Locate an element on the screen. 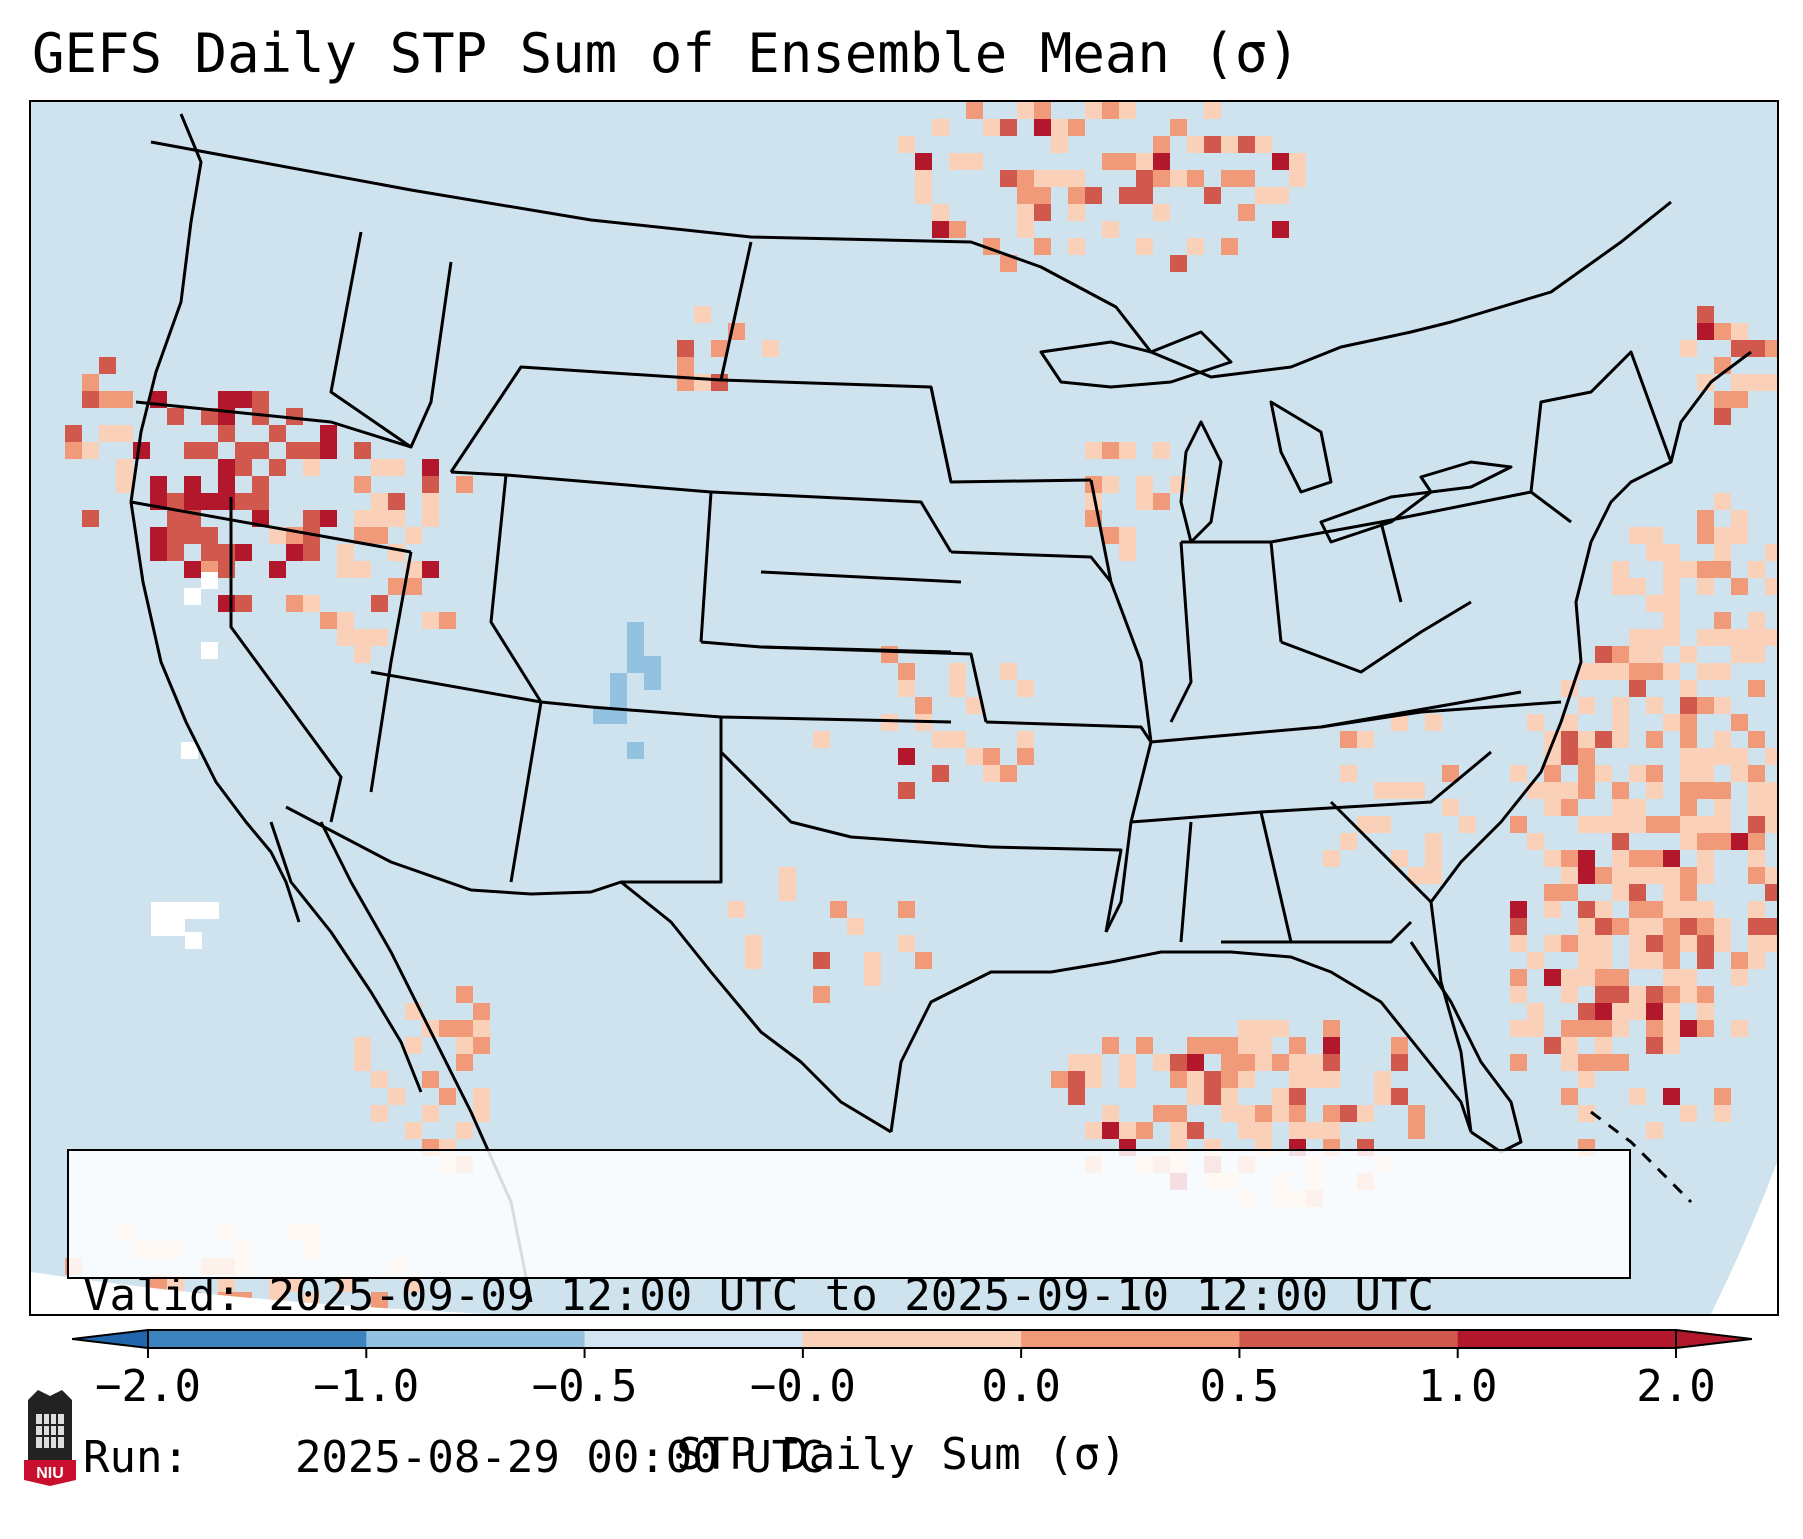 This screenshot has height=1539, width=1803. state-line-ne-ks is located at coordinates (861, 577).